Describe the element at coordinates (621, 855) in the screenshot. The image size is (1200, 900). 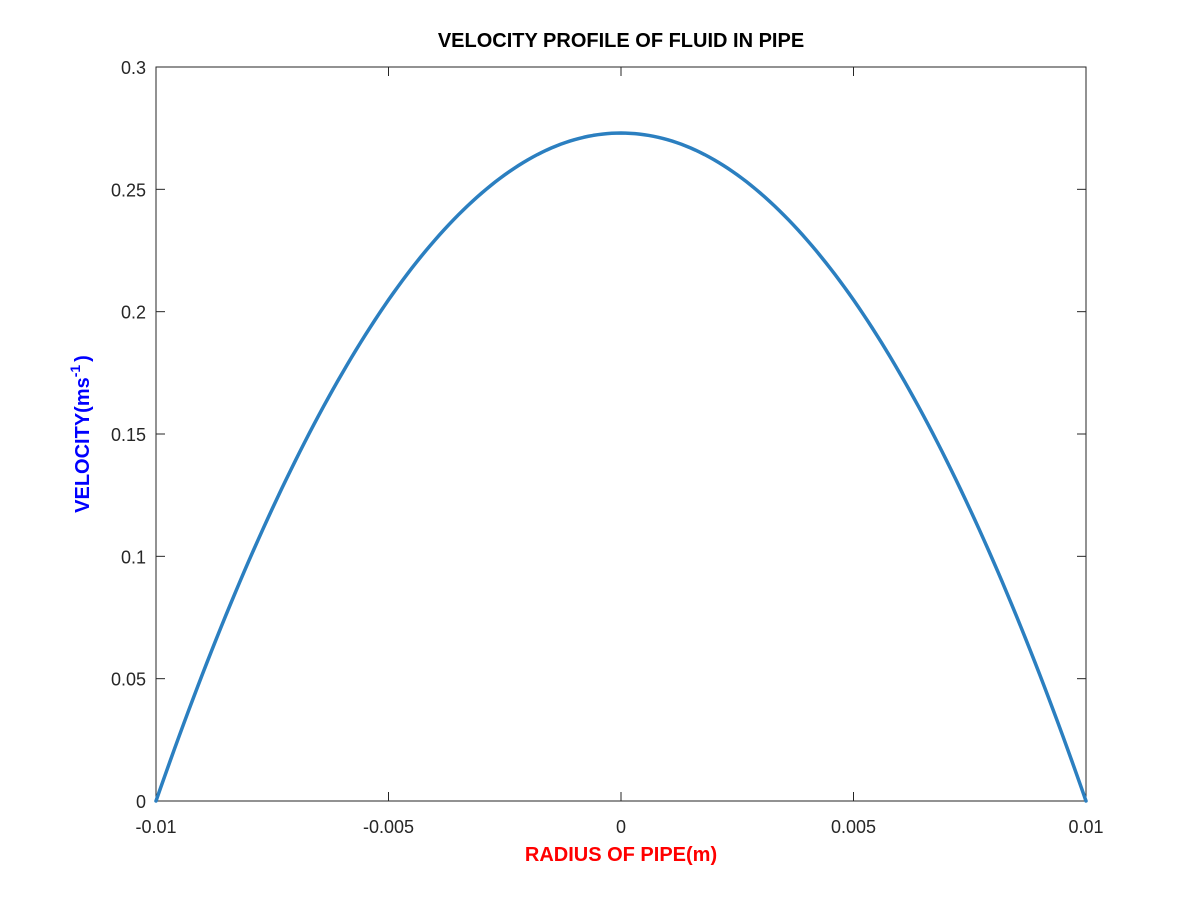
I see `x-axis-label: RADIUS OF PIPE(m)` at that location.